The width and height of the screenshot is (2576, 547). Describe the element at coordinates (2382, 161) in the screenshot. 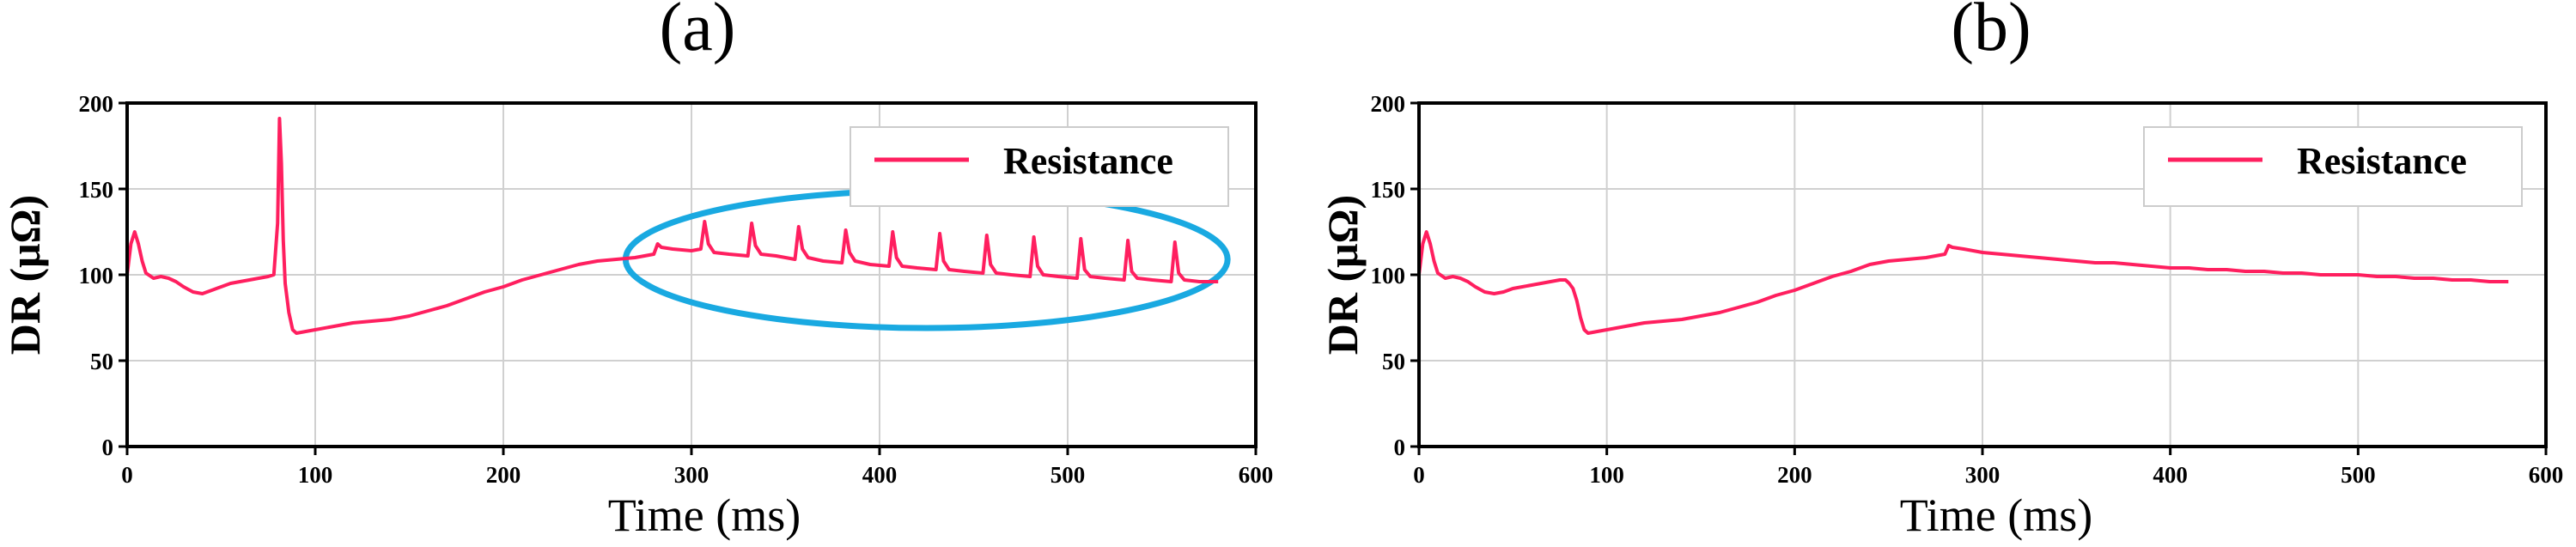

I see `legend-label-b: Resistance` at that location.